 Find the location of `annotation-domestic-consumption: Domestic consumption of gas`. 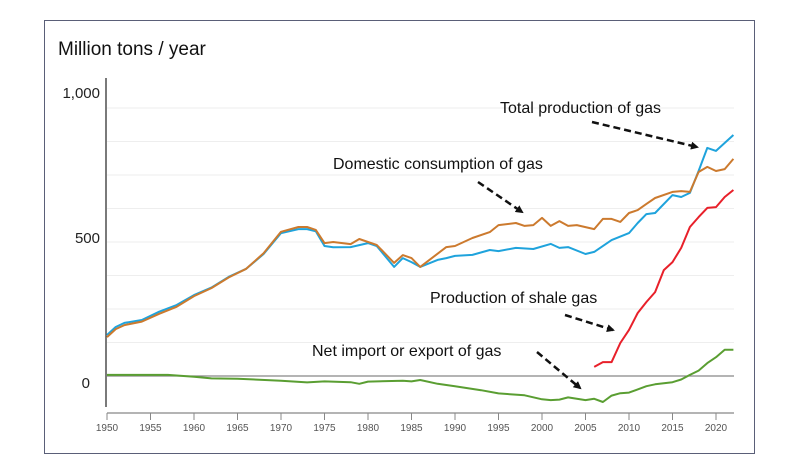

annotation-domestic-consumption: Domestic consumption of gas is located at coordinates (438, 164).